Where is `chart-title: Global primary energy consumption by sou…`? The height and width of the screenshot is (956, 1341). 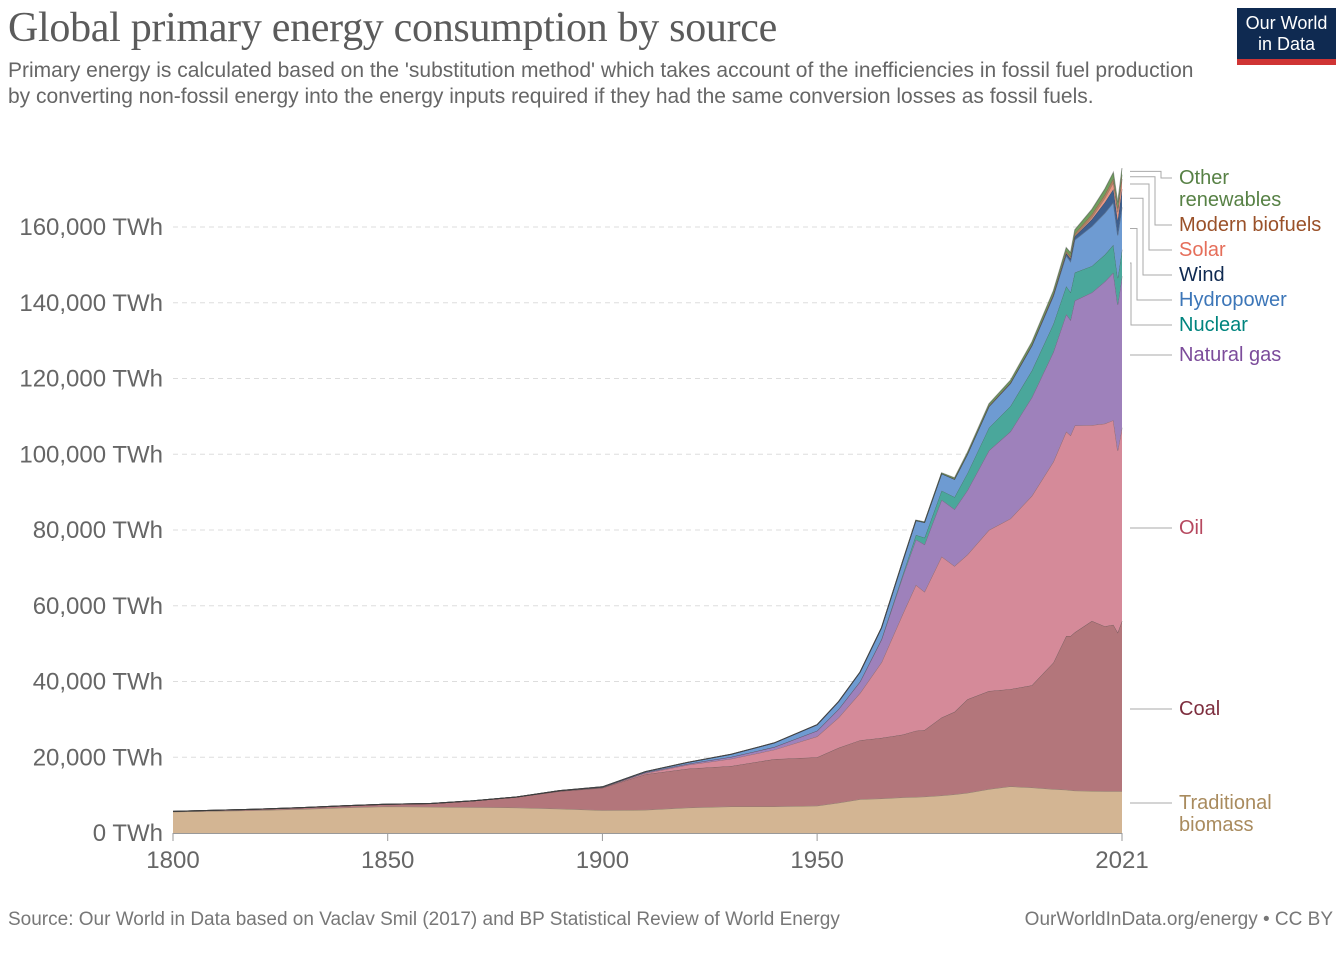 chart-title: Global primary energy consumption by sou… is located at coordinates (392, 28).